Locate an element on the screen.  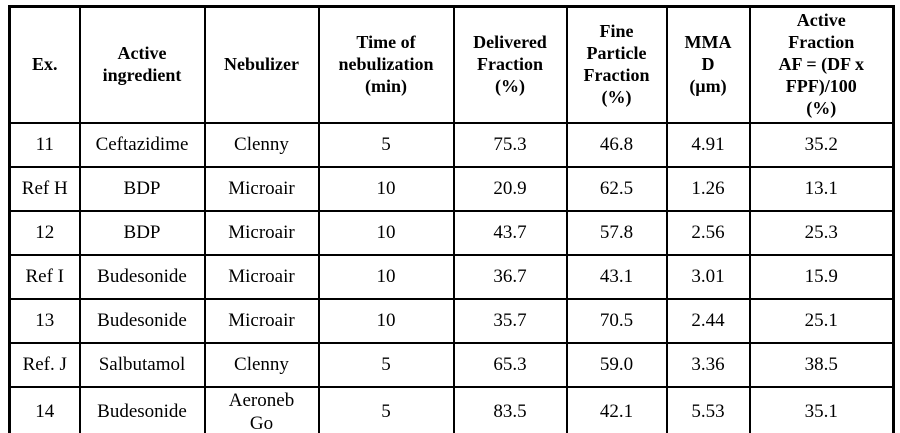
table-cell-mmad: 4.91 is located at coordinates (708, 145).